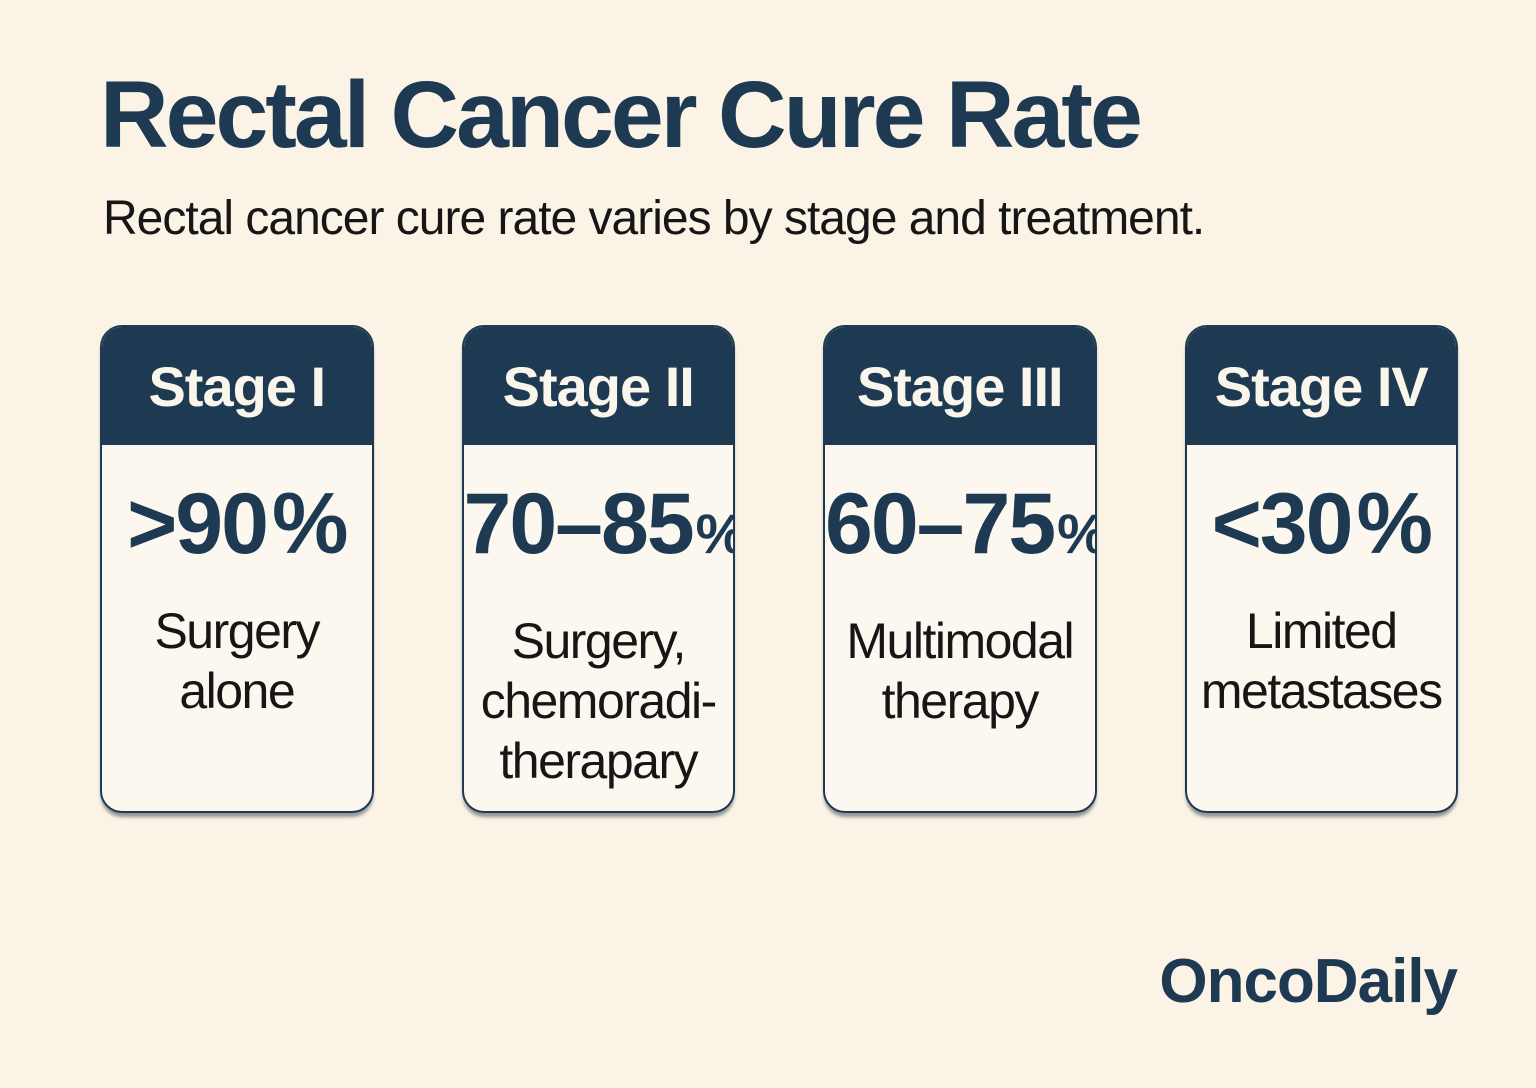 This screenshot has width=1536, height=1088. I want to click on stage-card-1-body: >90% Surgery alone, so click(237, 628).